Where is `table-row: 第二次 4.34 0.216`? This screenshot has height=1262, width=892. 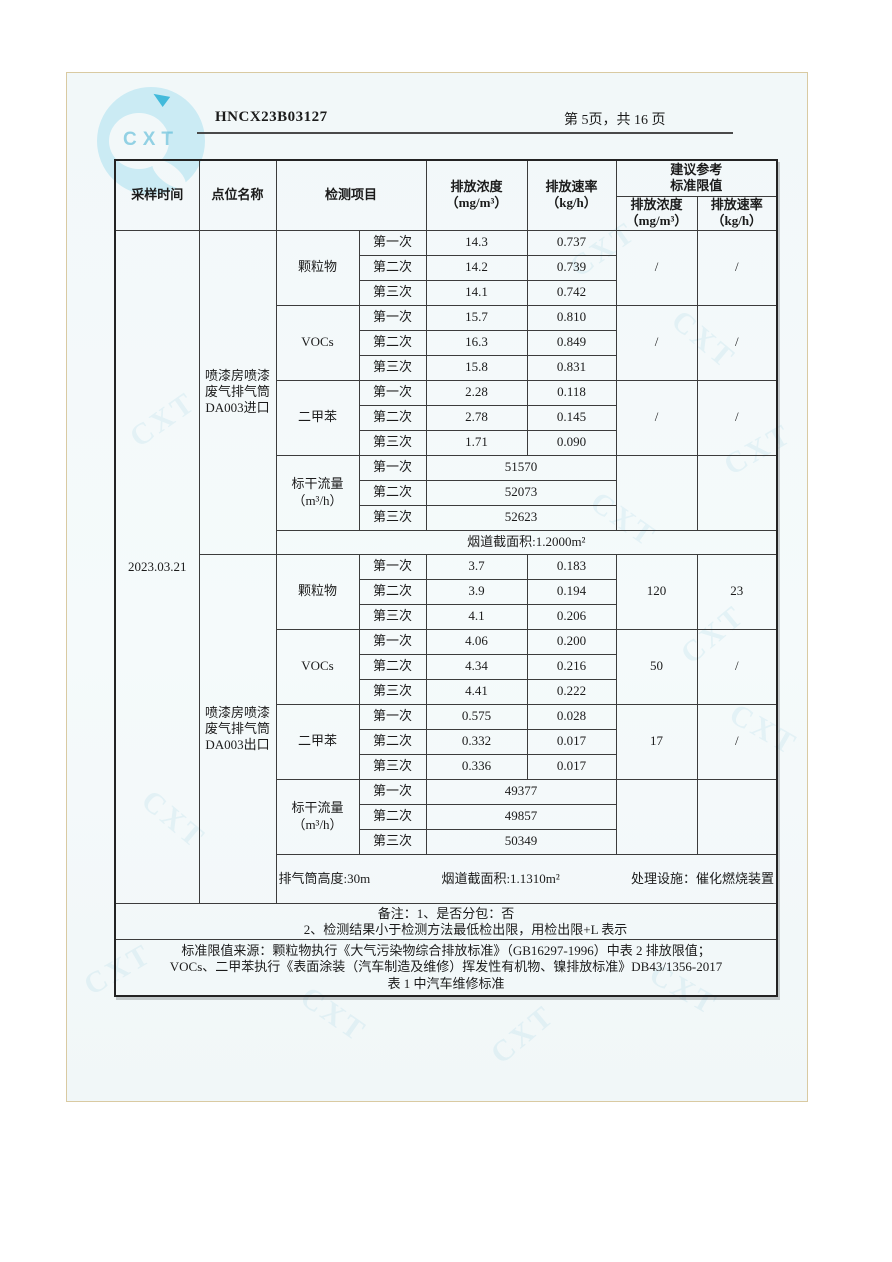
table-row: 第二次 4.34 0.216 is located at coordinates (446, 666).